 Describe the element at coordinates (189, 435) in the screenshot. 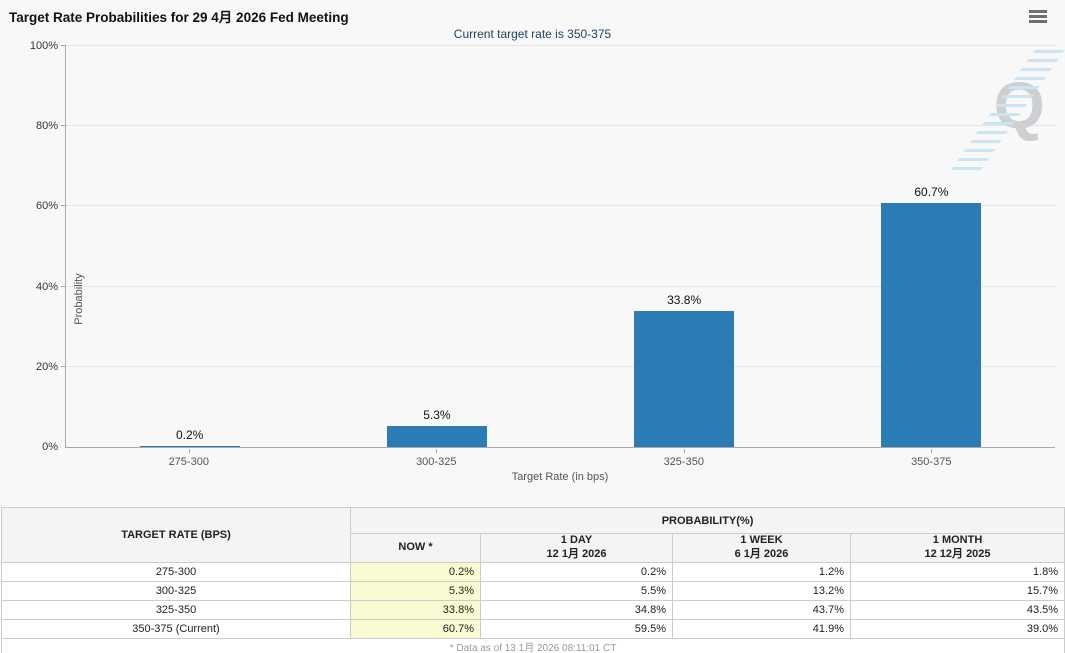

I see `bar-value-label: 0.2%` at that location.